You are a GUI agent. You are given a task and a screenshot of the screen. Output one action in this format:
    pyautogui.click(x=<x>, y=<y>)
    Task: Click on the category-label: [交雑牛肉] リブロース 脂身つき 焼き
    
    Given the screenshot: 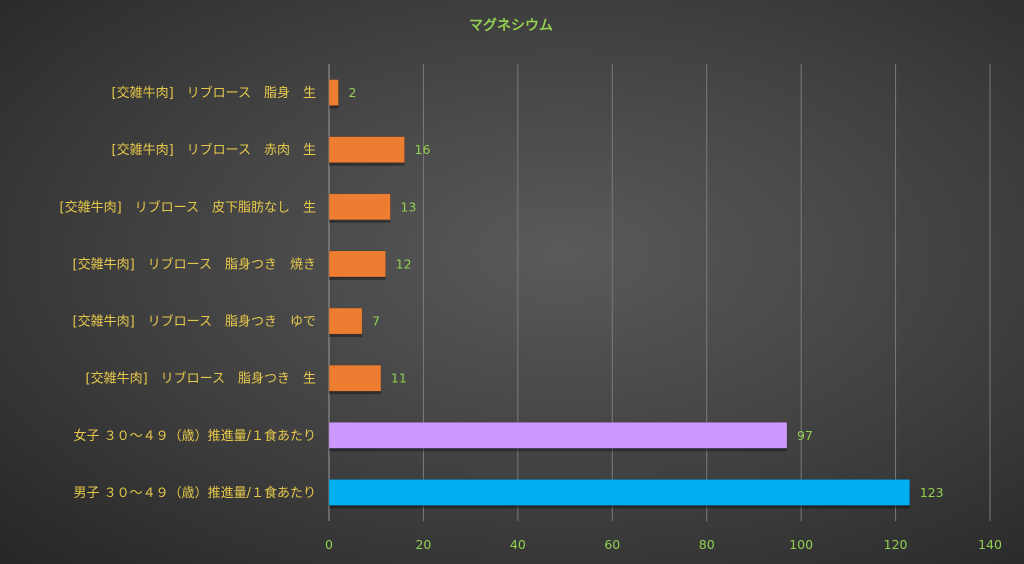 What is the action you would take?
    pyautogui.click(x=195, y=264)
    